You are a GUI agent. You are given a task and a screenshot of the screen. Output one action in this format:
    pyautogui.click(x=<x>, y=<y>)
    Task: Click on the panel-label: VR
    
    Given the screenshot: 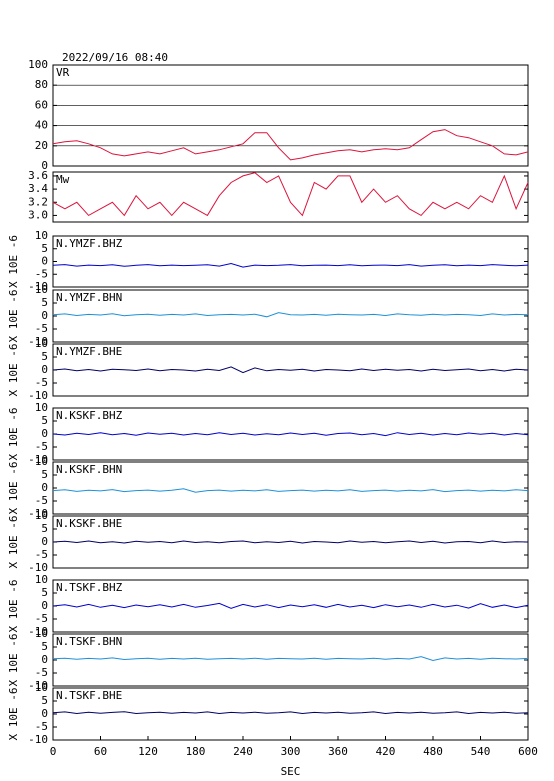 What is the action you would take?
    pyautogui.click(x=63, y=72)
    